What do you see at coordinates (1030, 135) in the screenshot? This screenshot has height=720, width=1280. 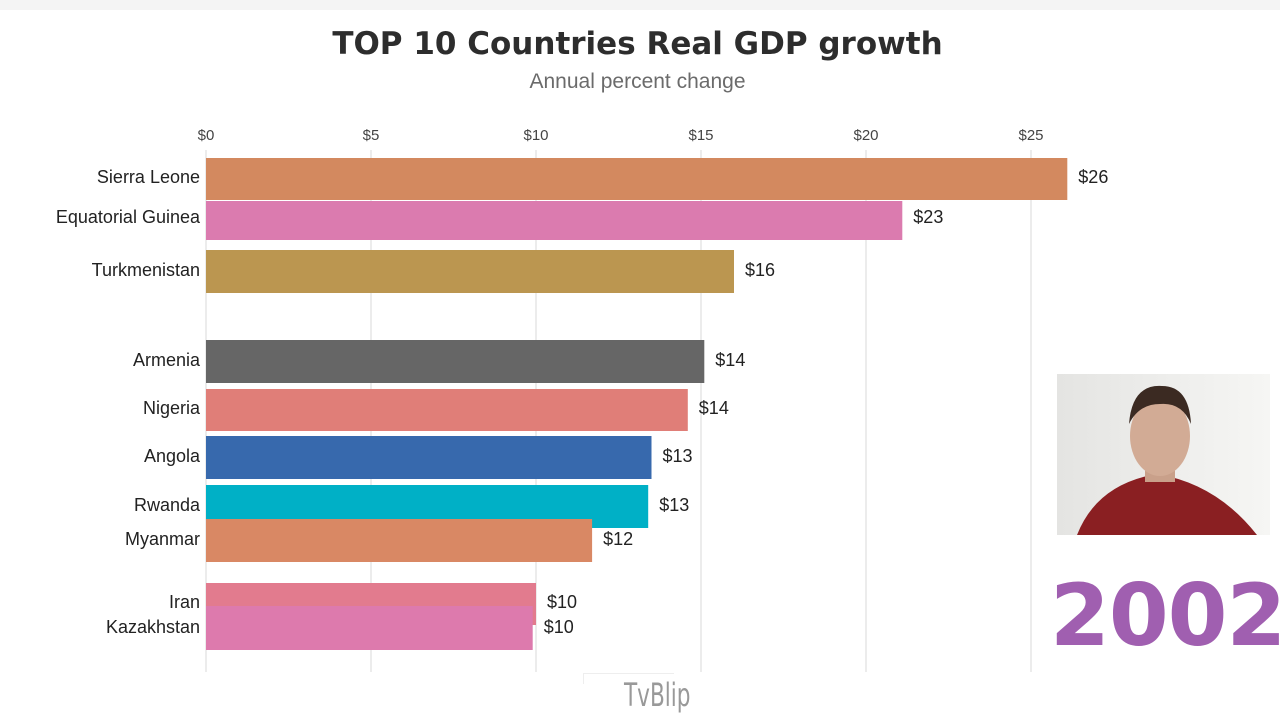 I see `x-tick-label: $25` at bounding box center [1030, 135].